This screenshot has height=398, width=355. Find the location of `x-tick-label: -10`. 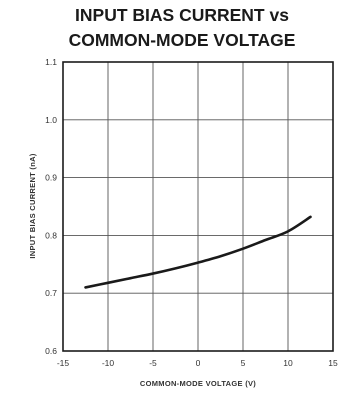

x-tick-label: -10 is located at coordinates (108, 363).